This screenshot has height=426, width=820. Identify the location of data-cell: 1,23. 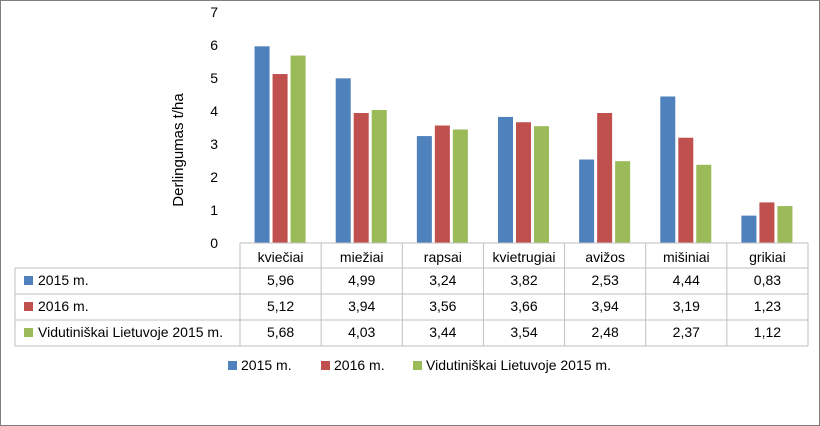
(767, 306).